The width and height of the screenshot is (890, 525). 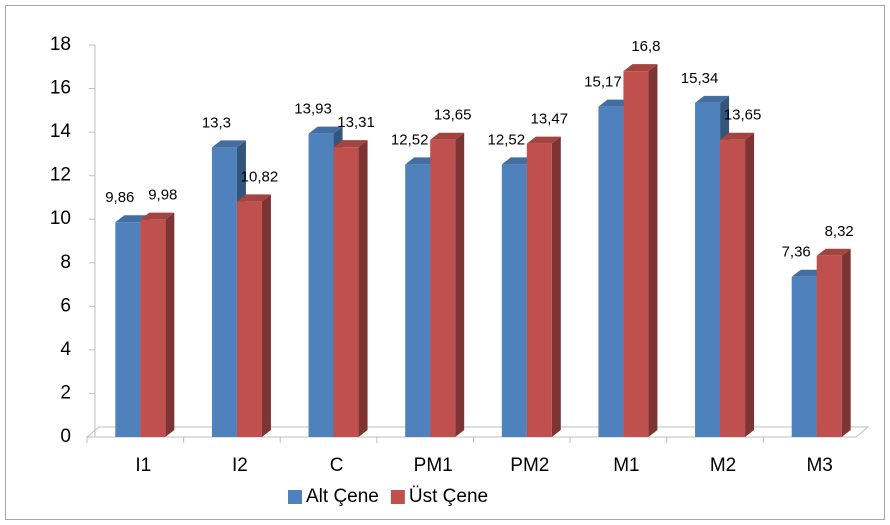 What do you see at coordinates (529, 465) in the screenshot?
I see `x-tick-label: PM2` at bounding box center [529, 465].